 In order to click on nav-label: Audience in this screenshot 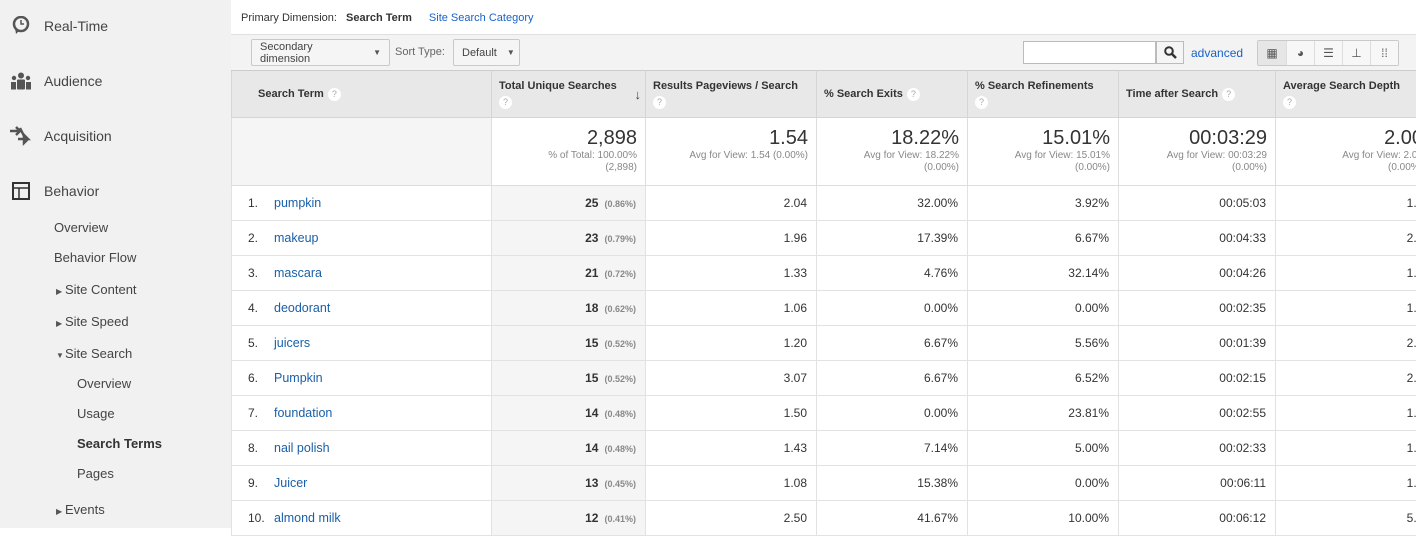, I will do `click(73, 81)`.